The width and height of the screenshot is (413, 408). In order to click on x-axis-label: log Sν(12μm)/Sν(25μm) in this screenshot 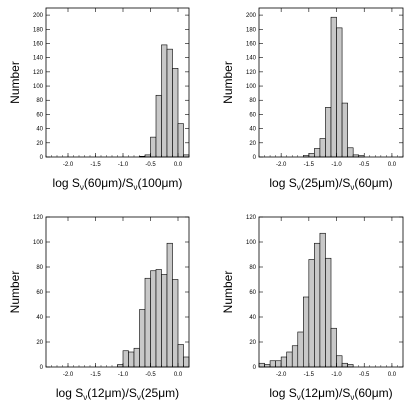, I will do `click(117, 394)`.